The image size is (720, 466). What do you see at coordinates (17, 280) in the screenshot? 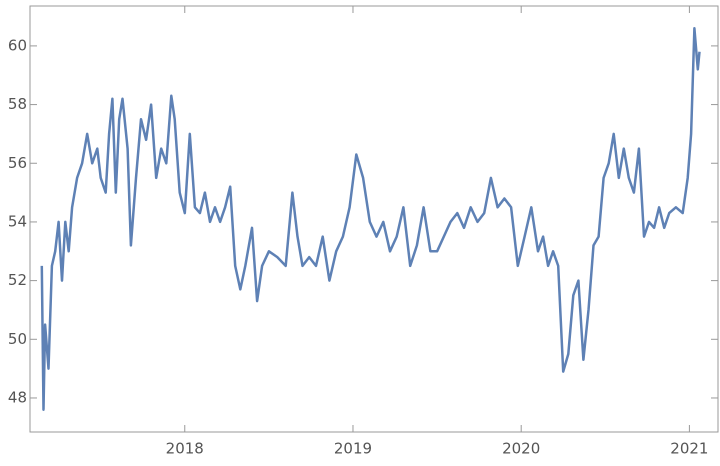
I see `y-tick-label: 52` at bounding box center [17, 280].